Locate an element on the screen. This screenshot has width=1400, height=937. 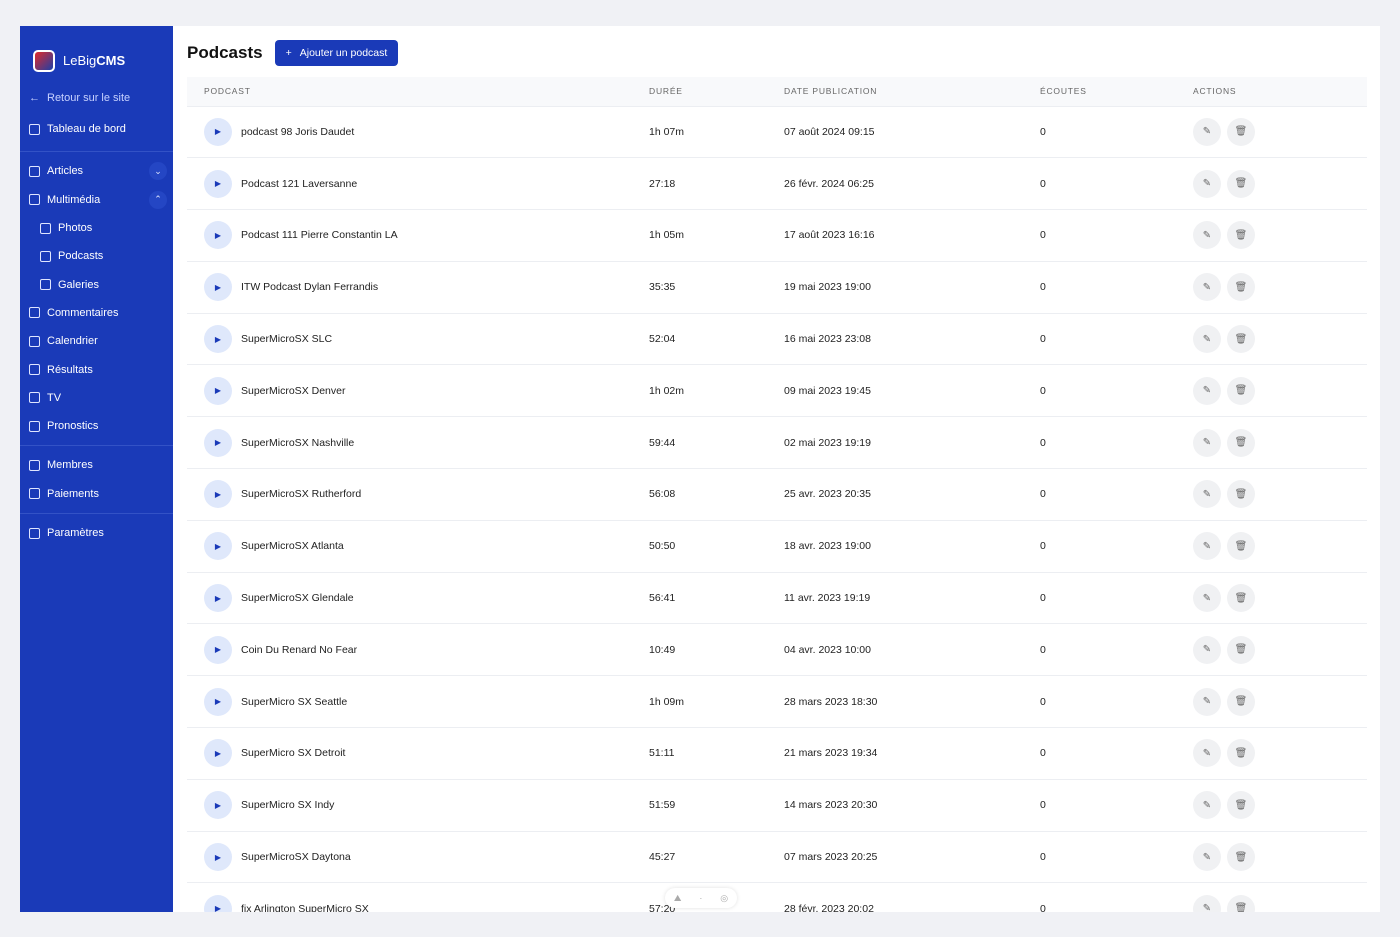
publication-date: 26 févr. 2024 06:25 is located at coordinates (912, 184).